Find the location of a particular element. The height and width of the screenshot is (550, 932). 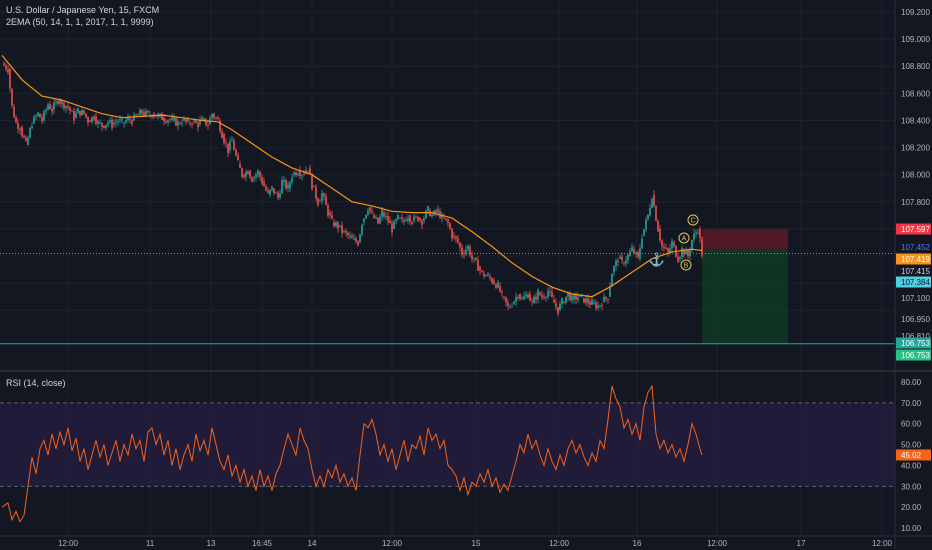

rsi-tick-label: 80.00 is located at coordinates (911, 382).